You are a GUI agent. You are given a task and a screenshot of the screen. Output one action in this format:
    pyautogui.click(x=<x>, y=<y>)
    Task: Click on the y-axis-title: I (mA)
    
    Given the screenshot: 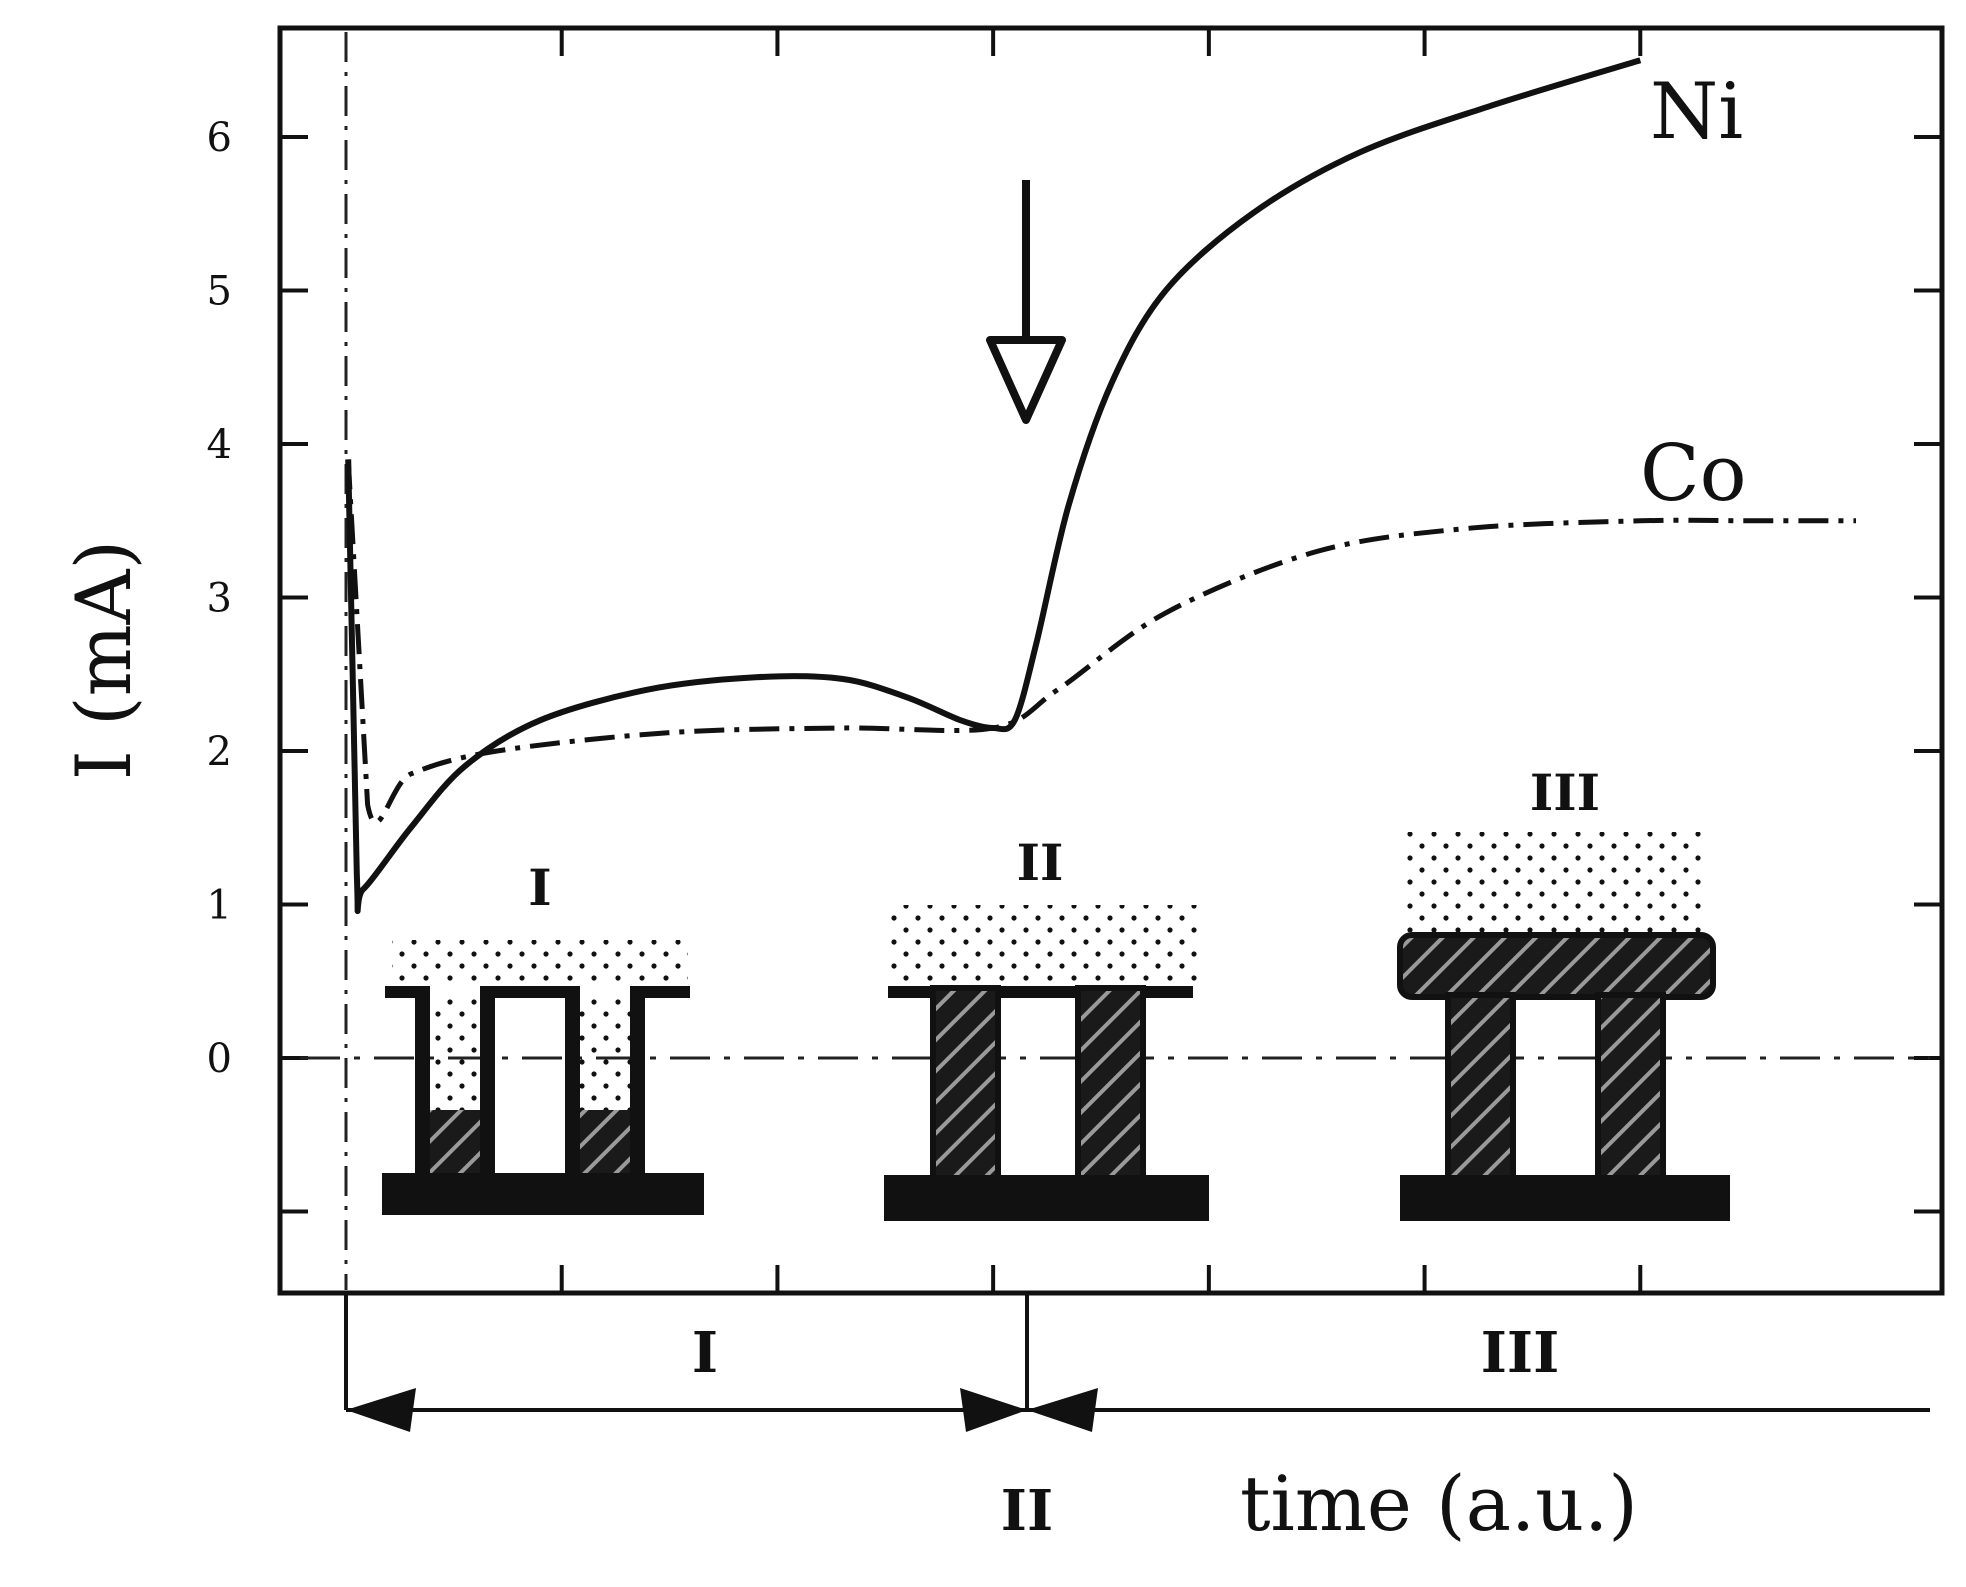 What is the action you would take?
    pyautogui.click(x=103, y=660)
    